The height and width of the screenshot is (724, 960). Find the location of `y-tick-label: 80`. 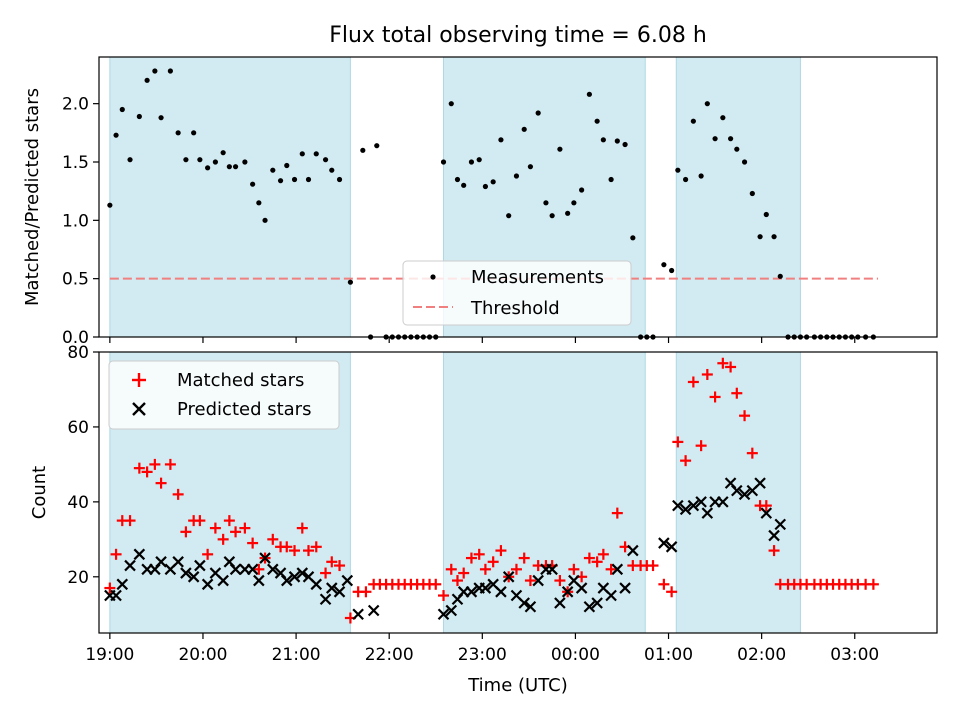

y-tick-label: 80 is located at coordinates (78, 353).